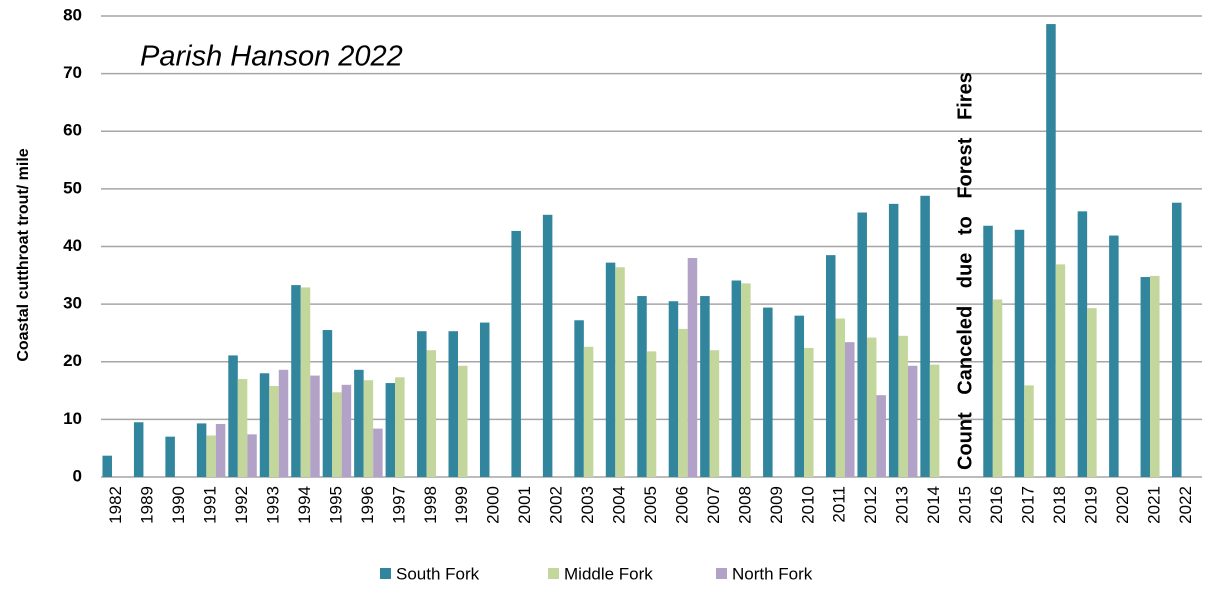 The width and height of the screenshot is (1216, 606). Describe the element at coordinates (839, 504) in the screenshot. I see `x-tick-label: 2011` at that location.